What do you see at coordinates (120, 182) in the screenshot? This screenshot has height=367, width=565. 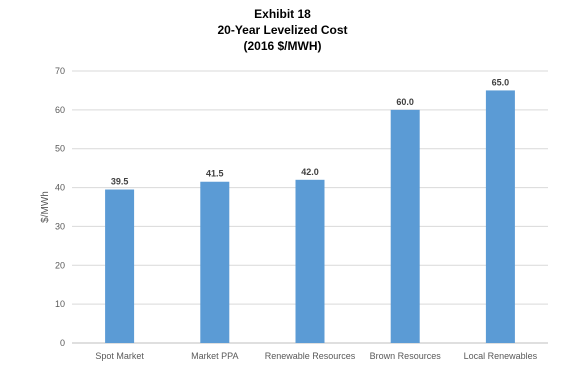 I see `data-label: 39.5` at bounding box center [120, 182].